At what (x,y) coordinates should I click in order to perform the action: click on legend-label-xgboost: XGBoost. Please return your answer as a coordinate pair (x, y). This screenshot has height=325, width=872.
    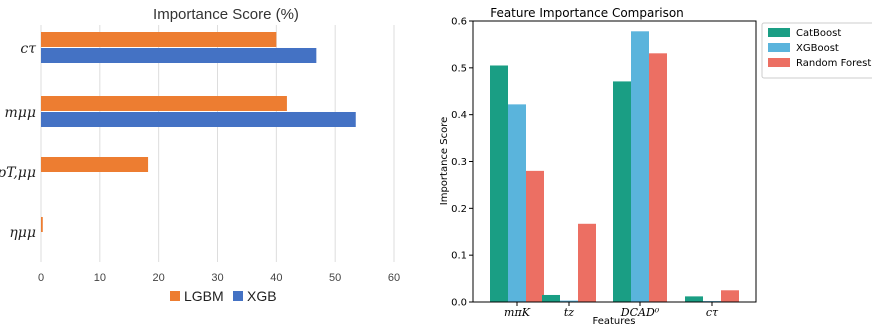
    Looking at the image, I should click on (817, 48).